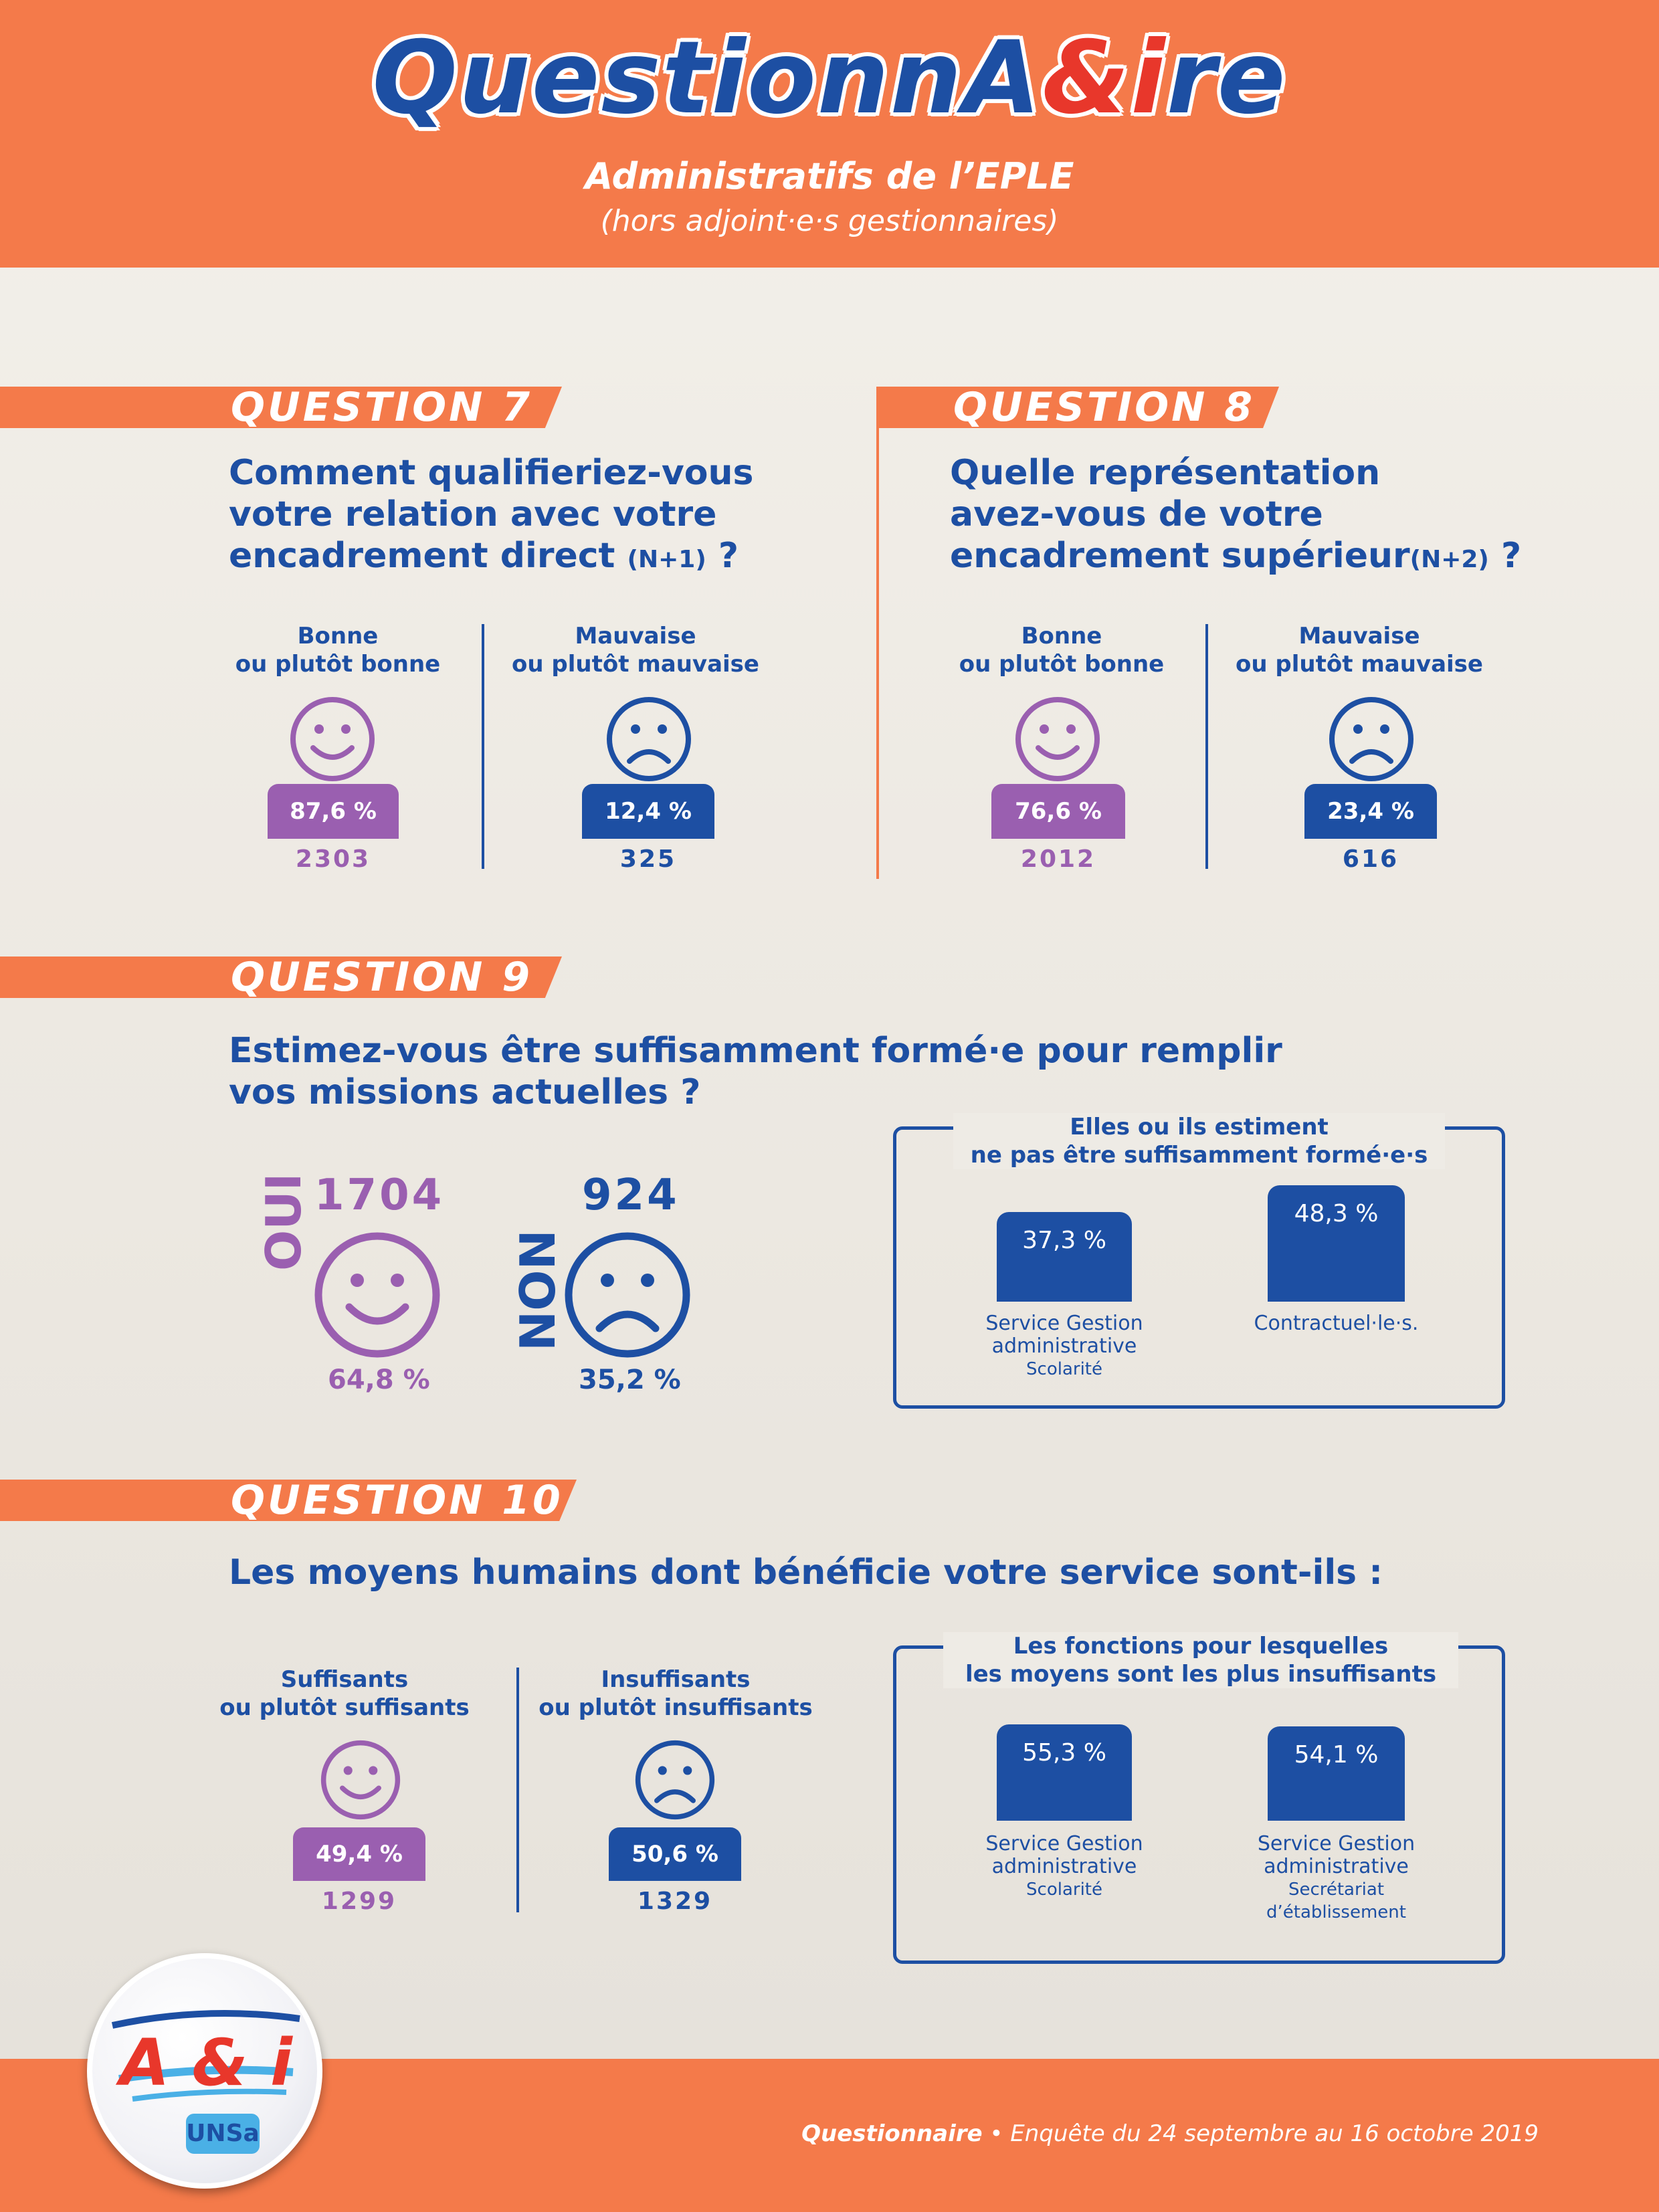 The height and width of the screenshot is (2212, 1659). I want to click on q7-banner, so click(281, 407).